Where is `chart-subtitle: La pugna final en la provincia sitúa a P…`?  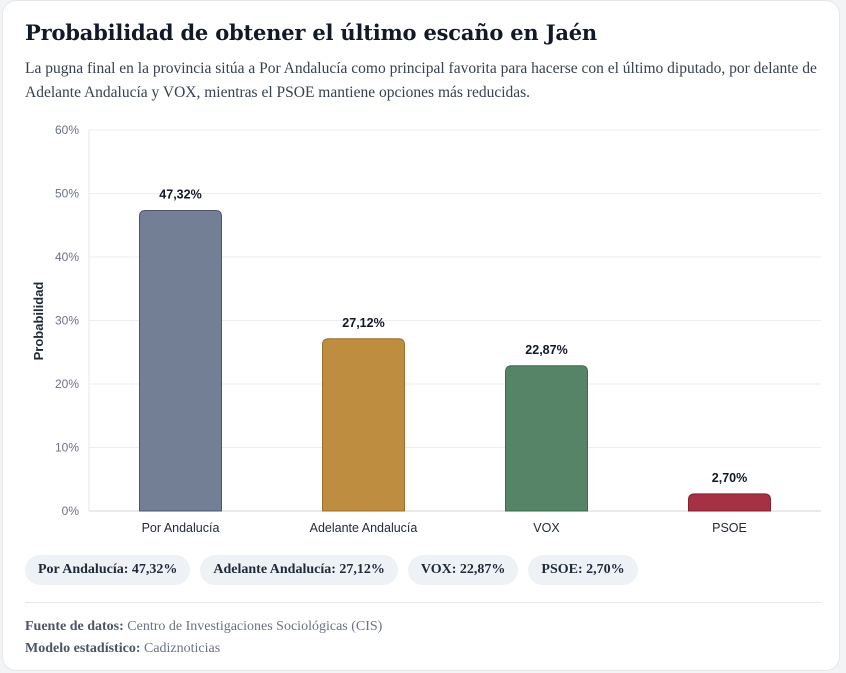
chart-subtitle: La pugna final en la provincia sitúa a P… is located at coordinates (421, 80).